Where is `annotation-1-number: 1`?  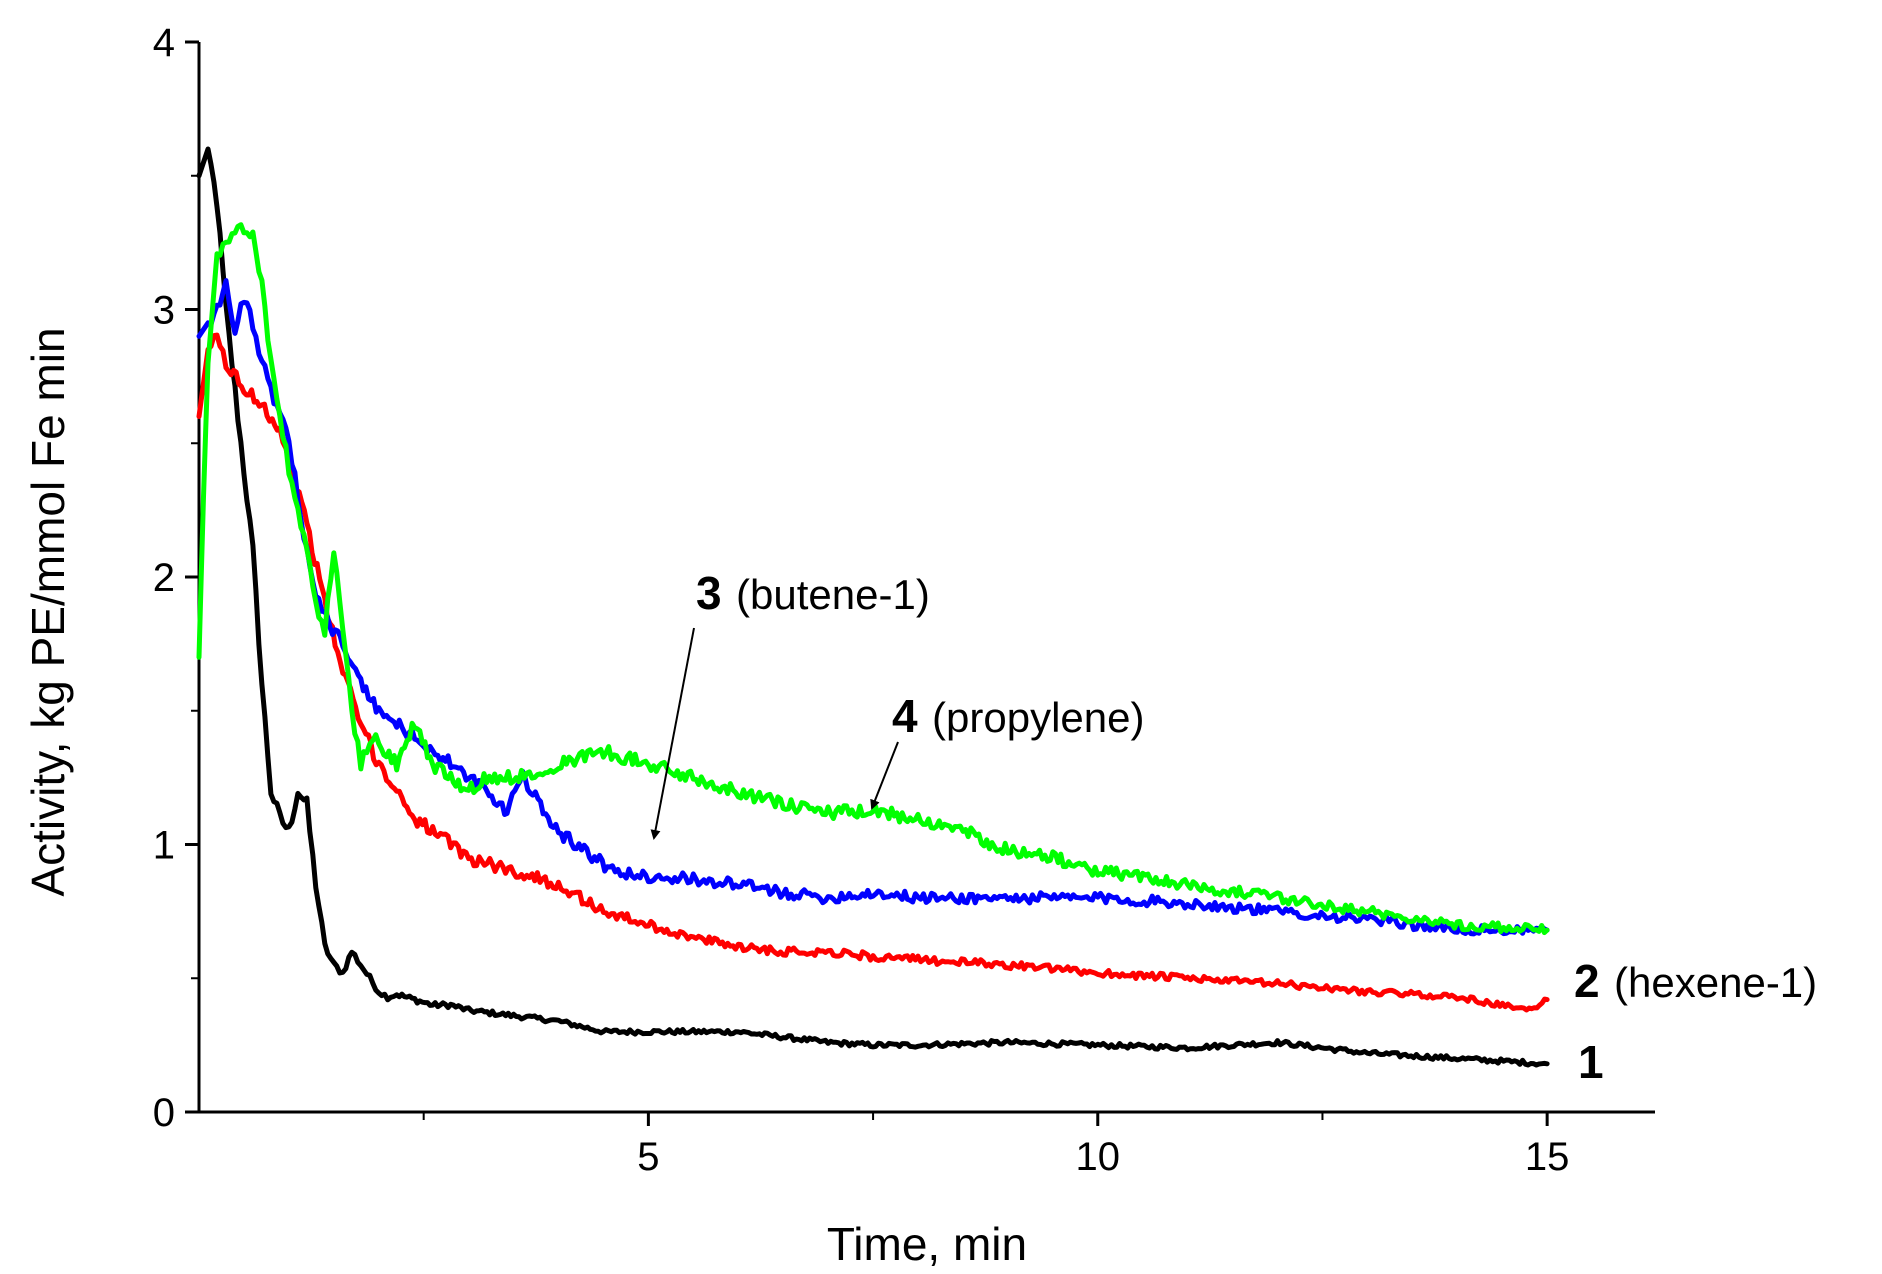
annotation-1-number: 1 is located at coordinates (1591, 1062).